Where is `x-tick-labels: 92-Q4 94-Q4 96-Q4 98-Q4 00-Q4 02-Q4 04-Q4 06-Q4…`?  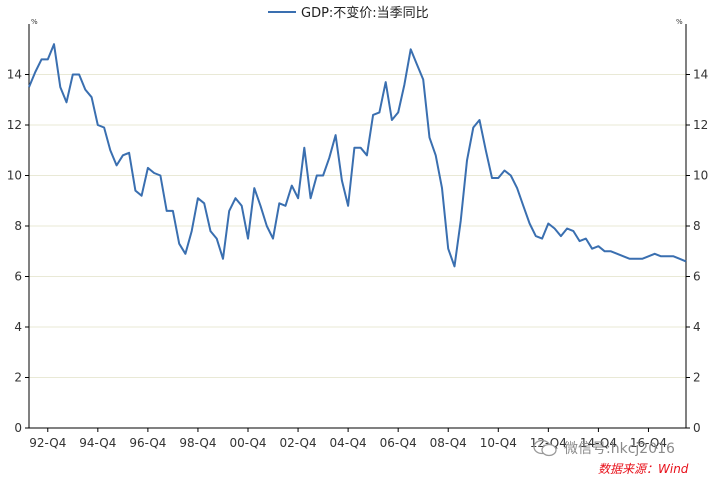
x-tick-labels: 92-Q4 94-Q4 96-Q4 98-Q4 00-Q4 02-Q4 04-Q4 06-Q4… is located at coordinates (348, 439).